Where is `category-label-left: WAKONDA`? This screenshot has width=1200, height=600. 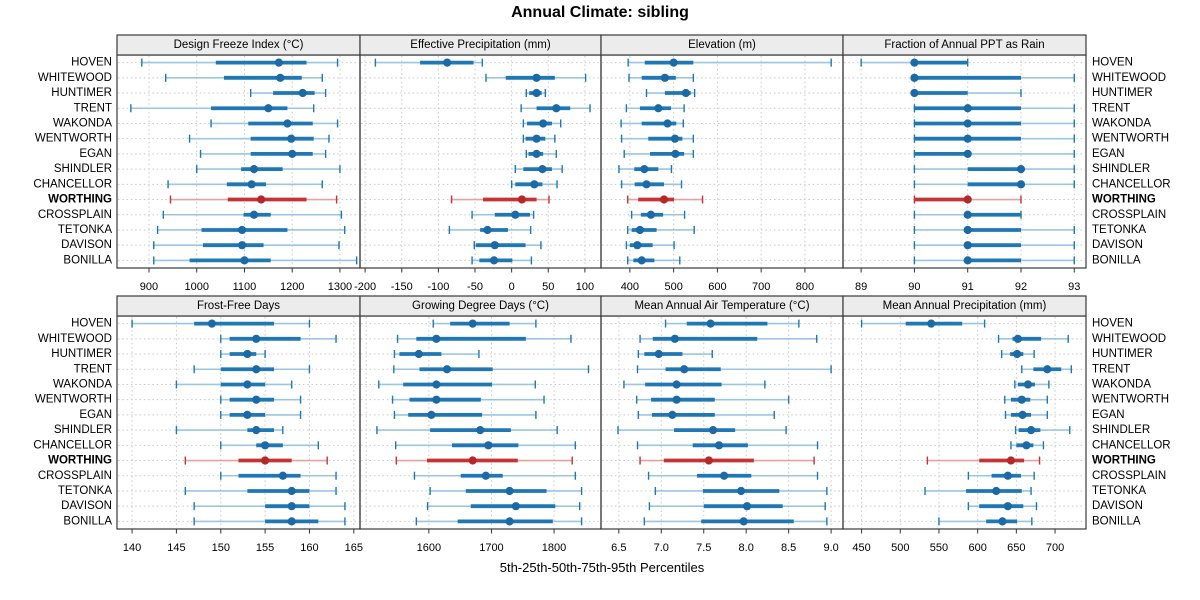 category-label-left: WAKONDA is located at coordinates (82, 384).